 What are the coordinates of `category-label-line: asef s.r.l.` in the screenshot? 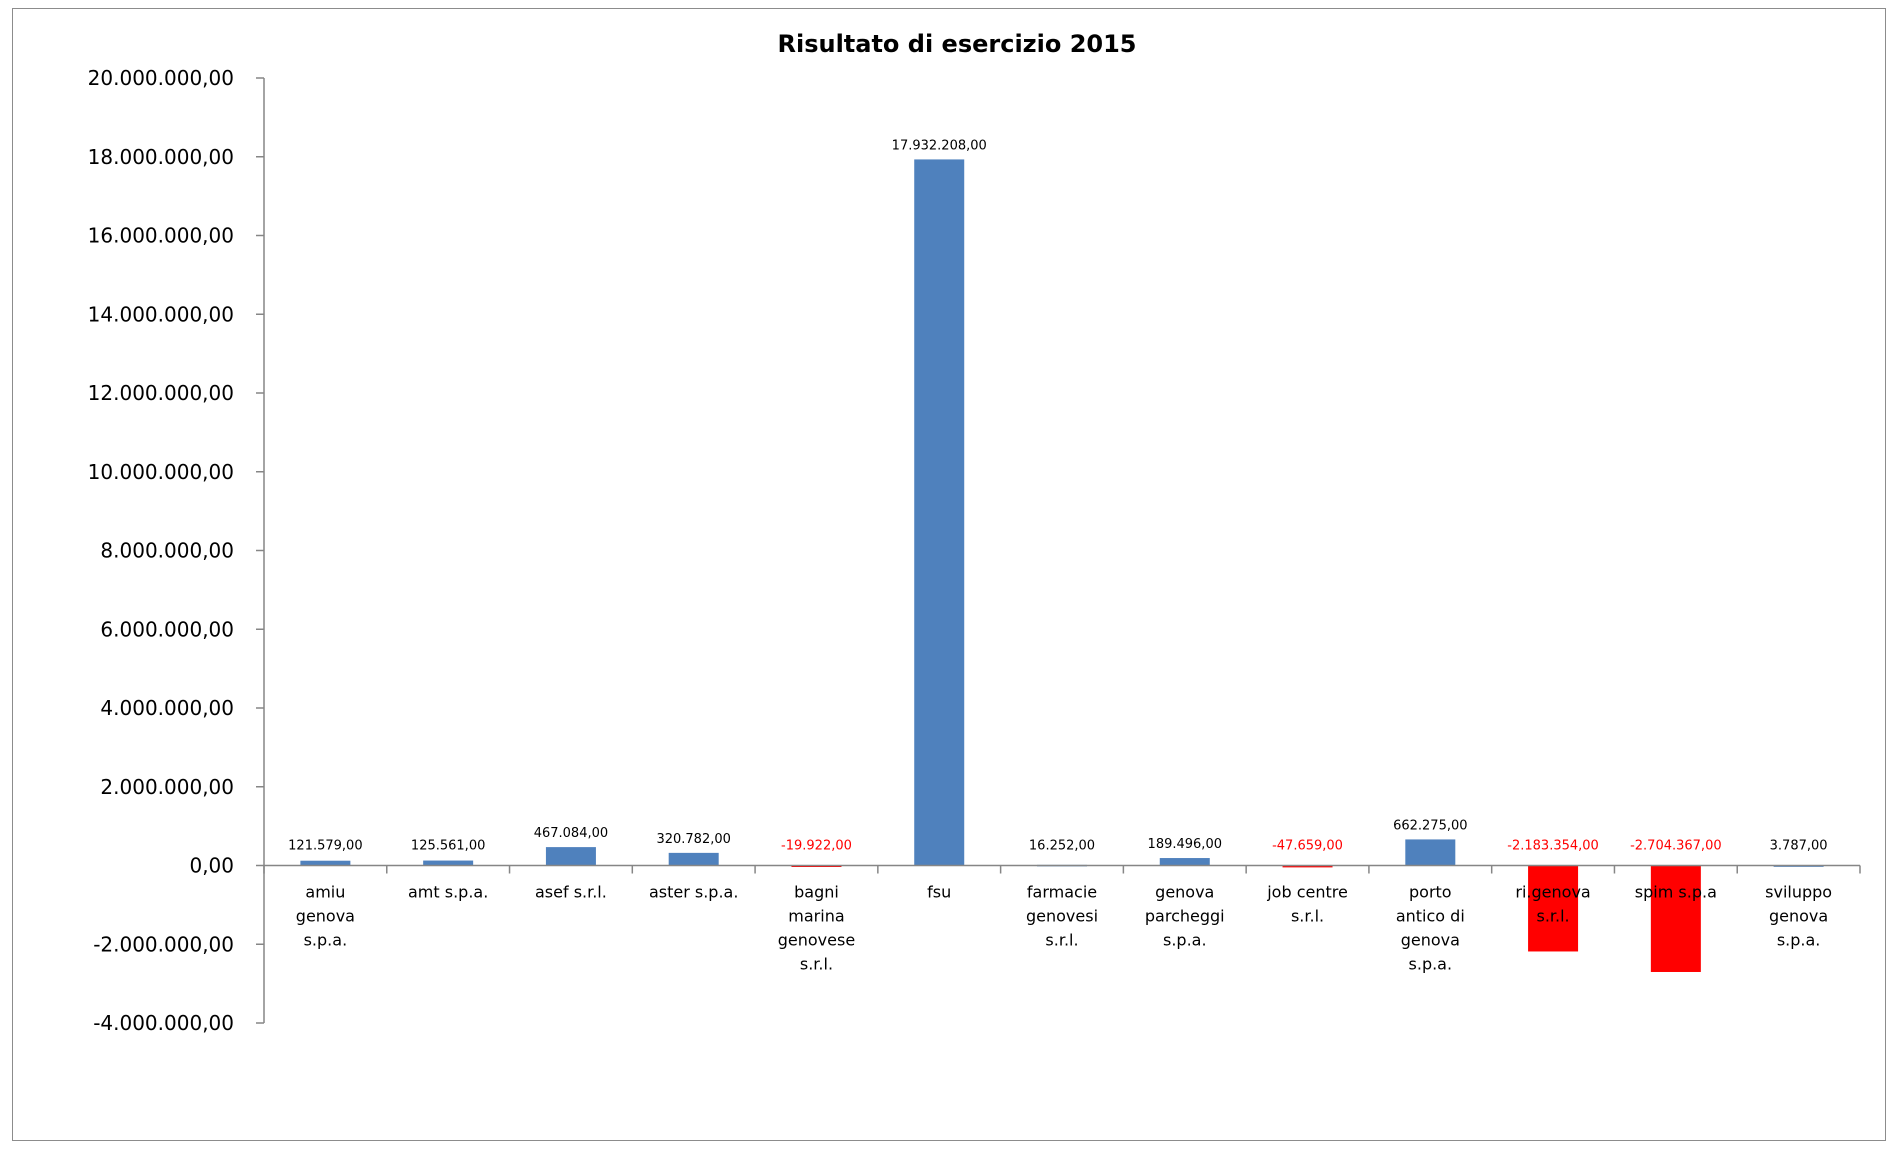 It's located at (571, 892).